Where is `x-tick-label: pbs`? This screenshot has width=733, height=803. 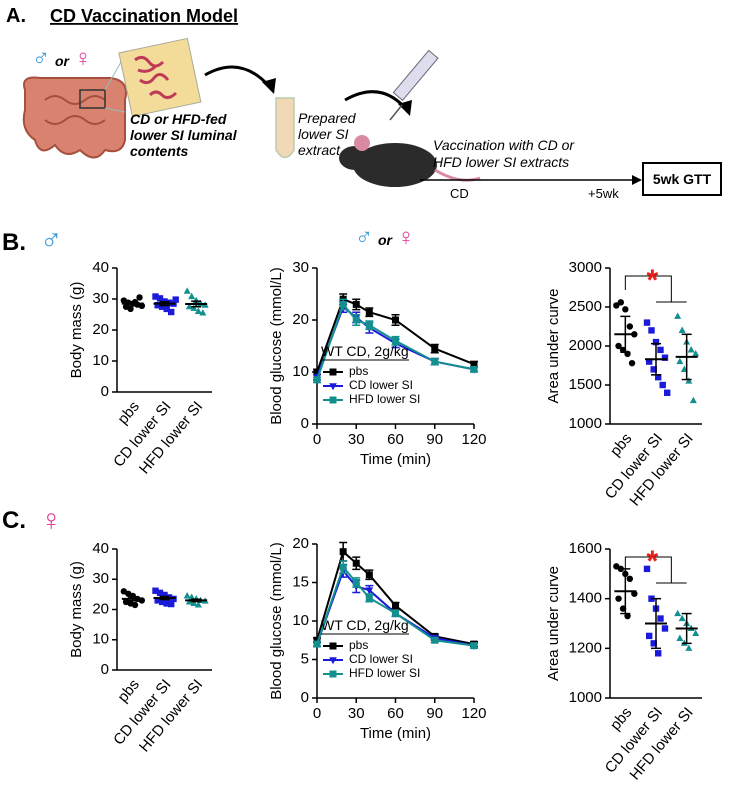
x-tick-label: pbs is located at coordinates (128, 412).